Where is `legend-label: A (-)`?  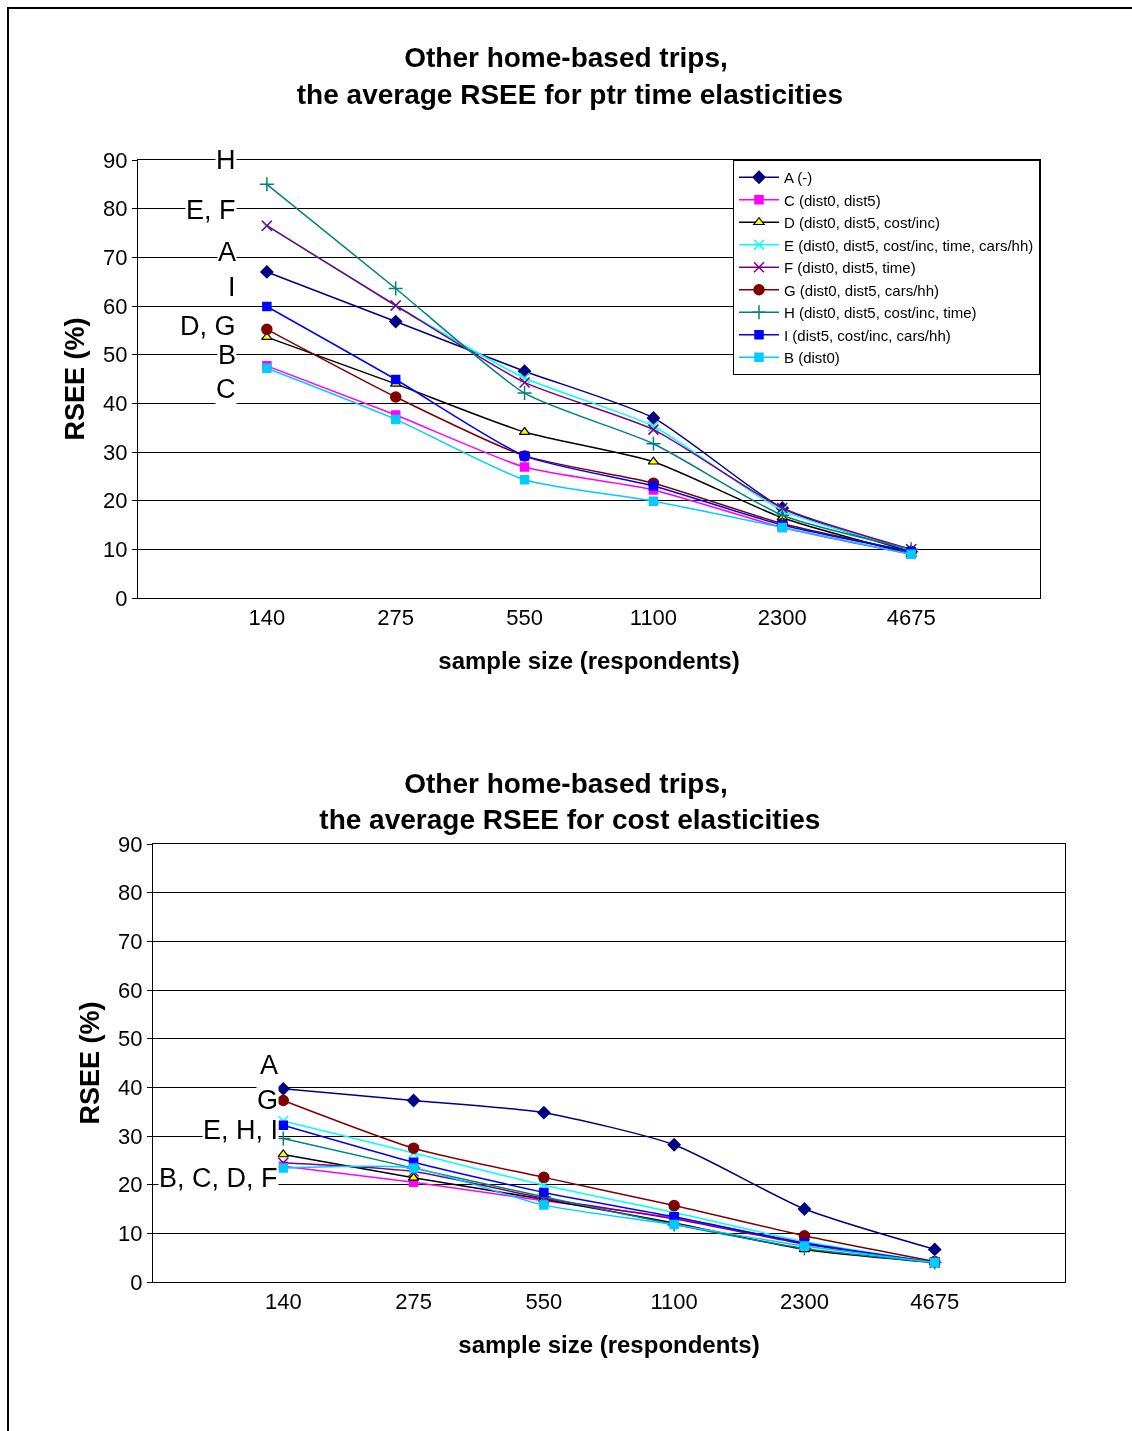 legend-label: A (-) is located at coordinates (798, 178).